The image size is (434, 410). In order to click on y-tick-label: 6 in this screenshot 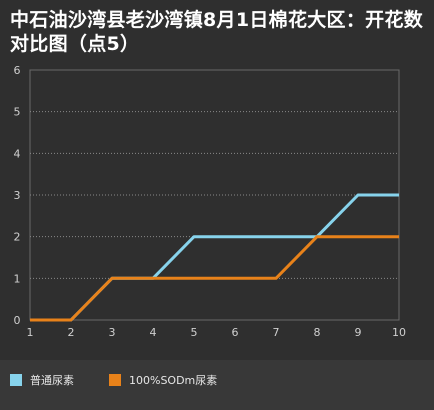, I will do `click(17, 70)`.